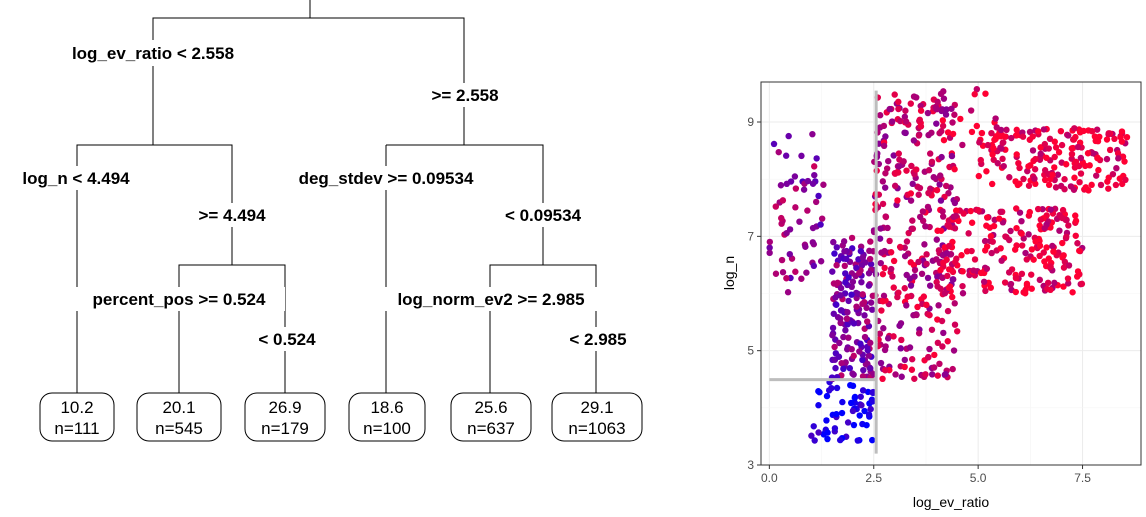  I want to click on y-axis-ticks: 3 5 7 9, so click(754, 293).